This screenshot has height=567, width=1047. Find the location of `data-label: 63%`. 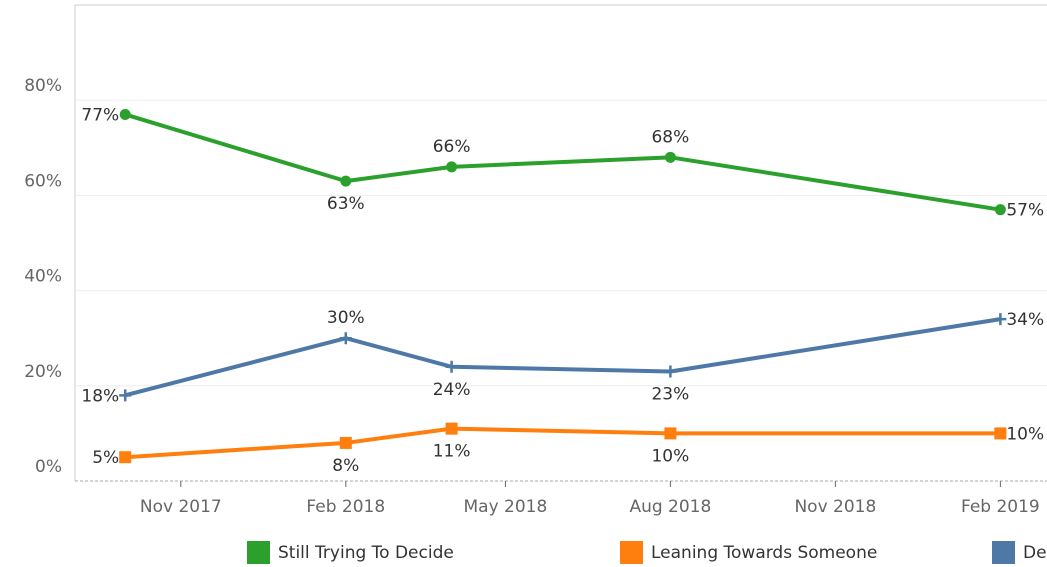

data-label: 63% is located at coordinates (346, 204).